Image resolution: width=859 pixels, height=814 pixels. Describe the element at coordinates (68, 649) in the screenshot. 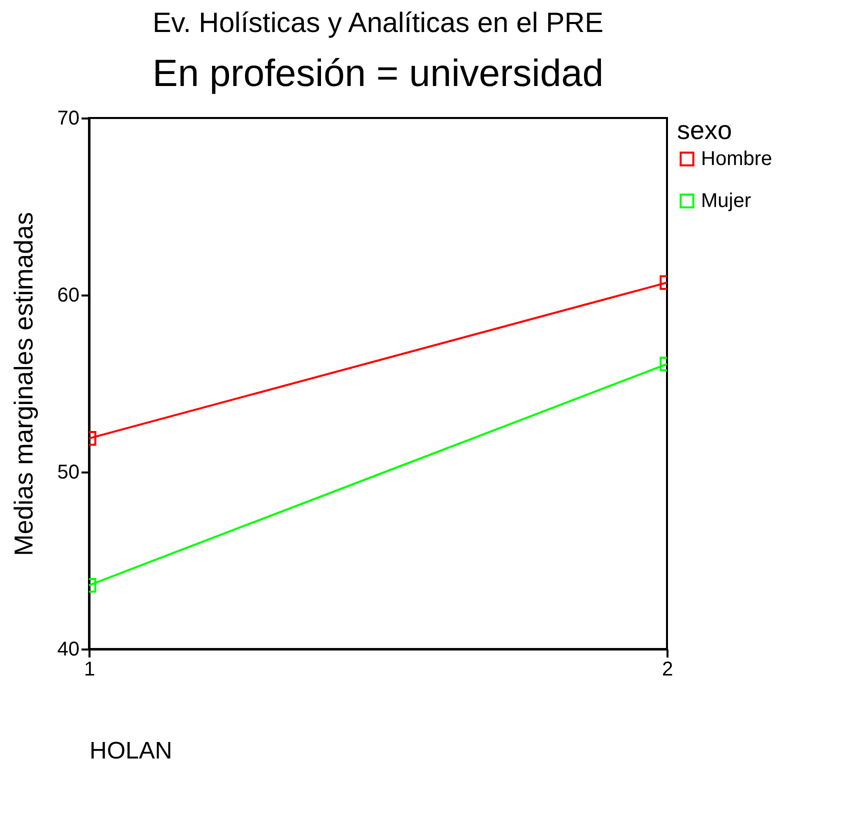

I see `y-tick-label: 40` at that location.